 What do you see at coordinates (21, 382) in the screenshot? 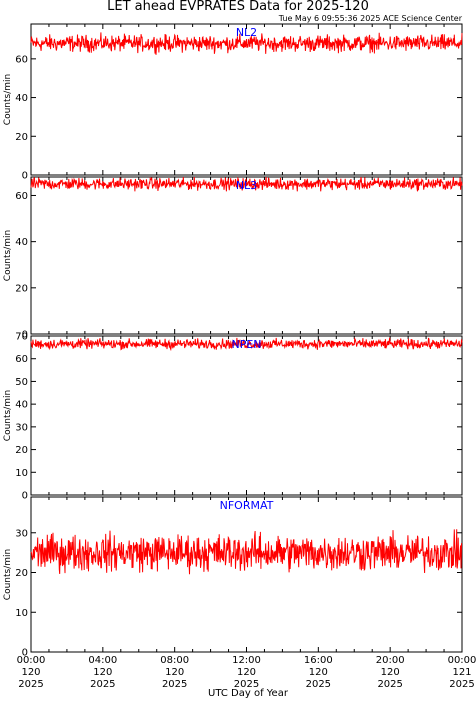
I see `y-tick-label: 50` at bounding box center [21, 382].